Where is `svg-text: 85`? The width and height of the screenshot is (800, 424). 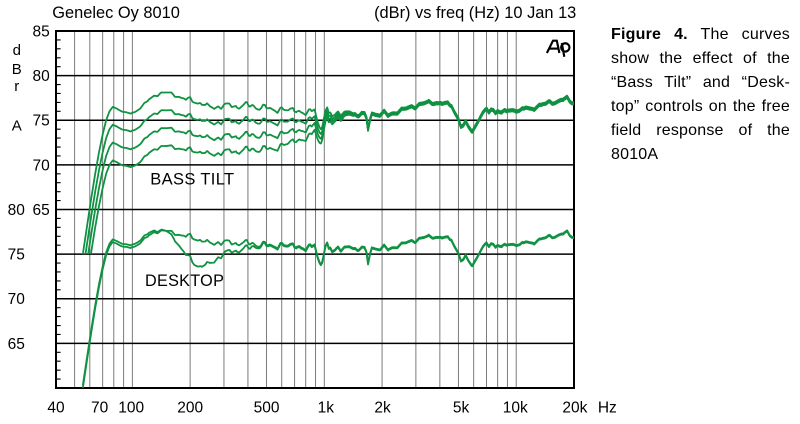
svg-text: 85 is located at coordinates (41, 31).